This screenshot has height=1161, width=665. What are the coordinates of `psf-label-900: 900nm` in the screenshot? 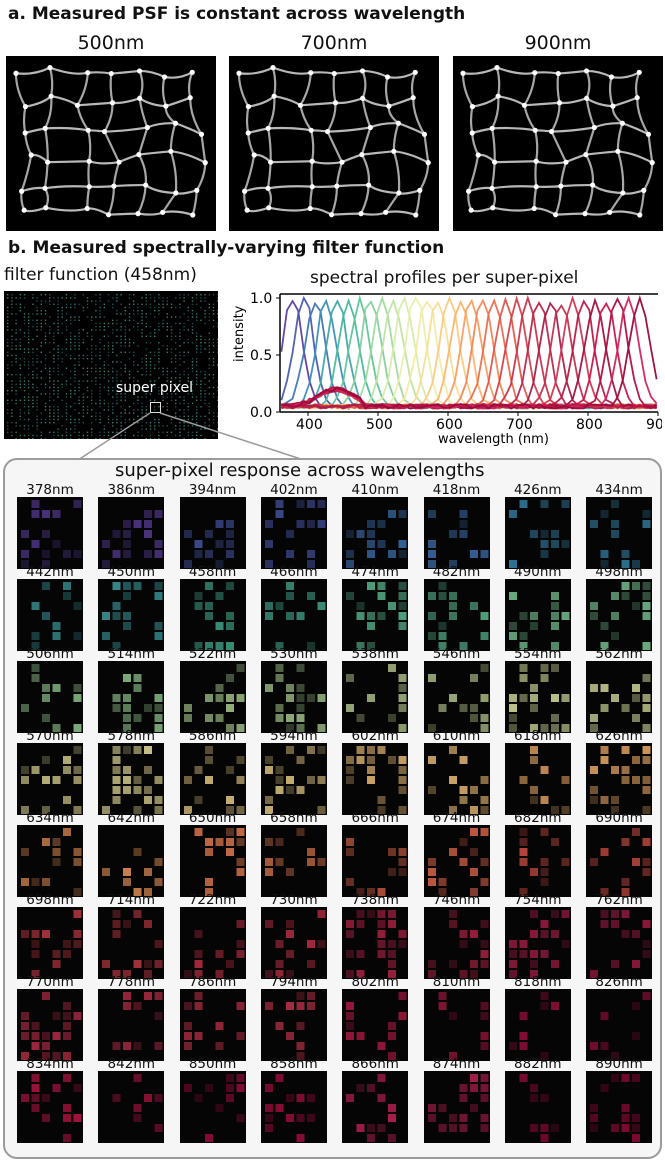 It's located at (558, 43).